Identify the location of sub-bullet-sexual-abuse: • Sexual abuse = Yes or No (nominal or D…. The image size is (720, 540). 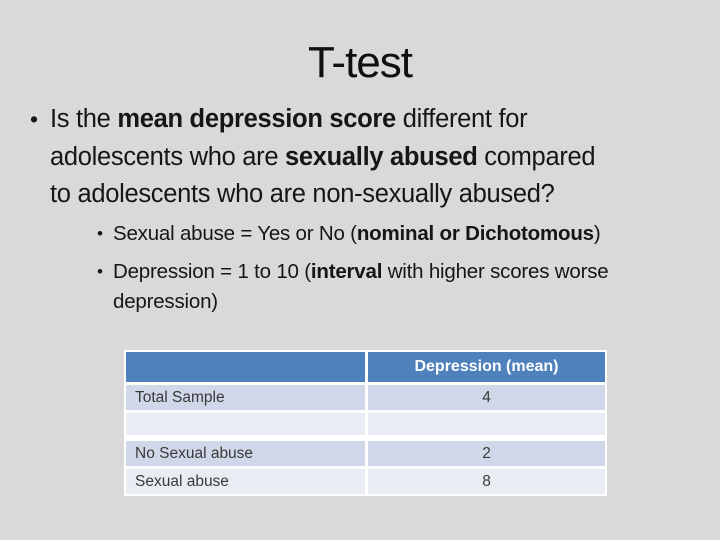
(399, 234).